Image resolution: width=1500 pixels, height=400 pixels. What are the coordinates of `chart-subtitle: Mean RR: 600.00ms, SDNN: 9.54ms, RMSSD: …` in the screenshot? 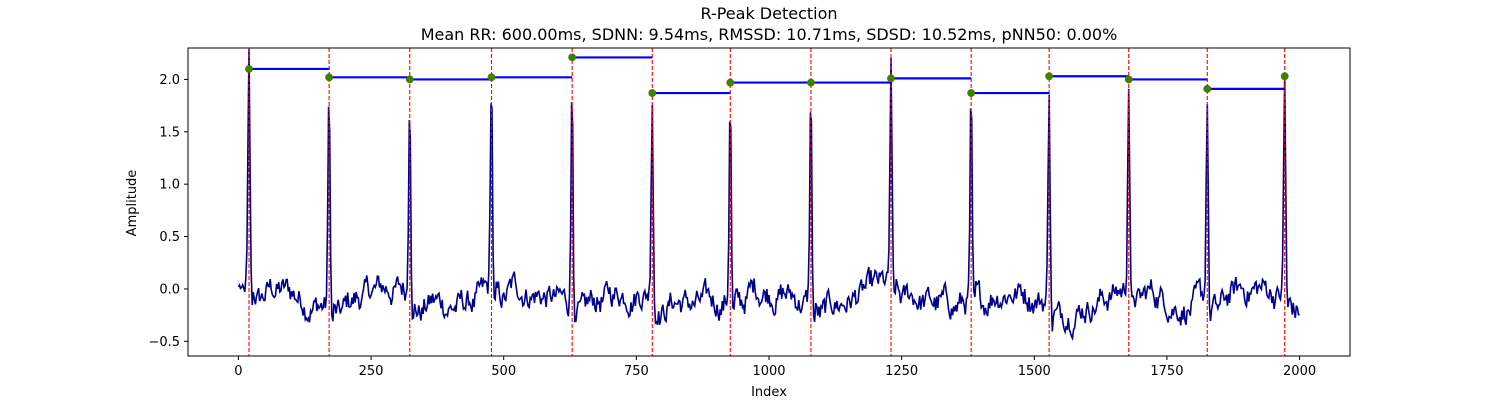 It's located at (769, 34).